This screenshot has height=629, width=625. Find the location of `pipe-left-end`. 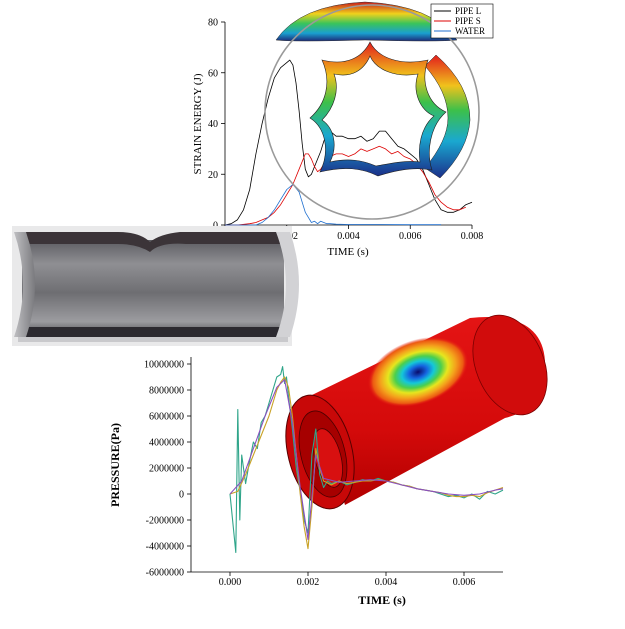

pipe-left-end is located at coordinates (24, 284).